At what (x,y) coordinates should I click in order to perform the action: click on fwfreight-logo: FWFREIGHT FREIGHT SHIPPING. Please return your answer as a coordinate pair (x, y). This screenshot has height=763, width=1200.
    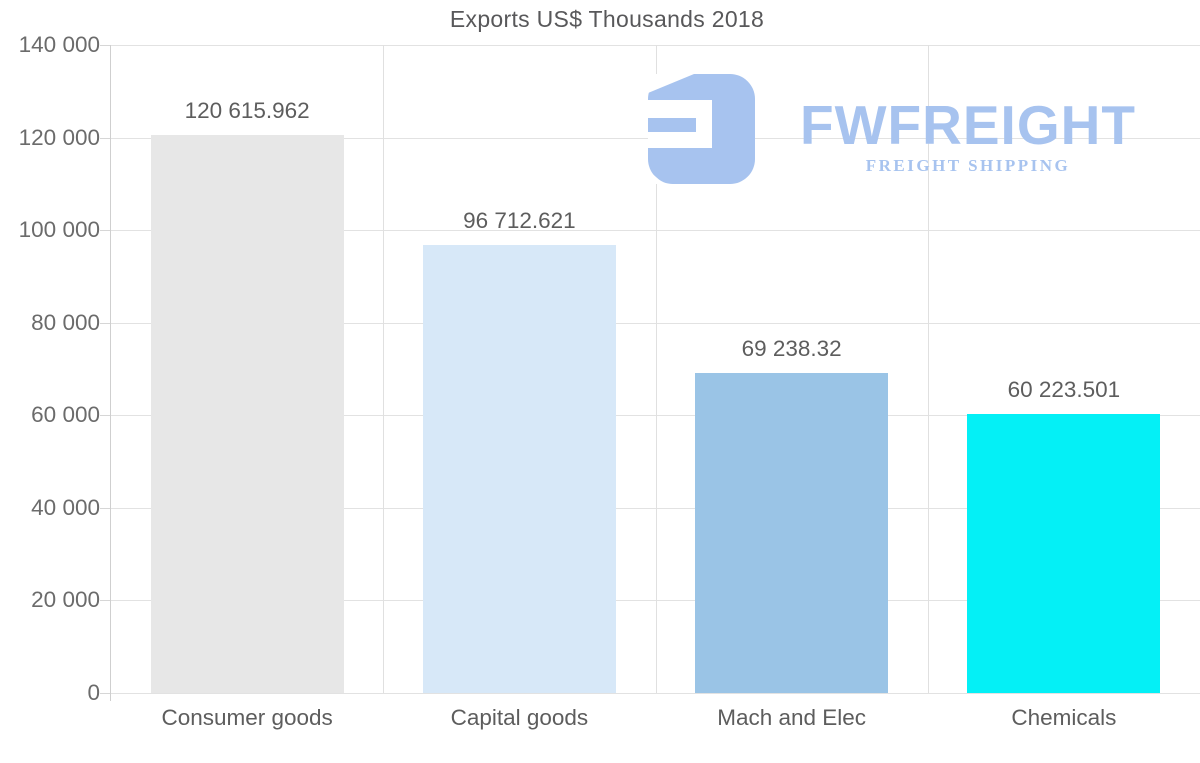
    Looking at the image, I should click on (898, 129).